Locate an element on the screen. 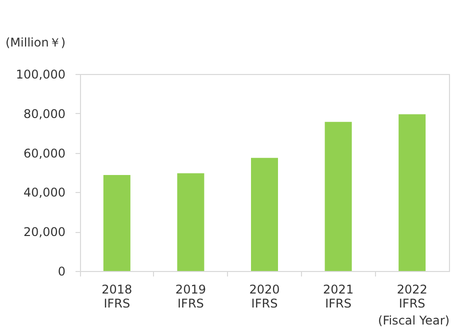 The image size is (455, 330). x-tick-label: 2020 IFRS is located at coordinates (264, 296).